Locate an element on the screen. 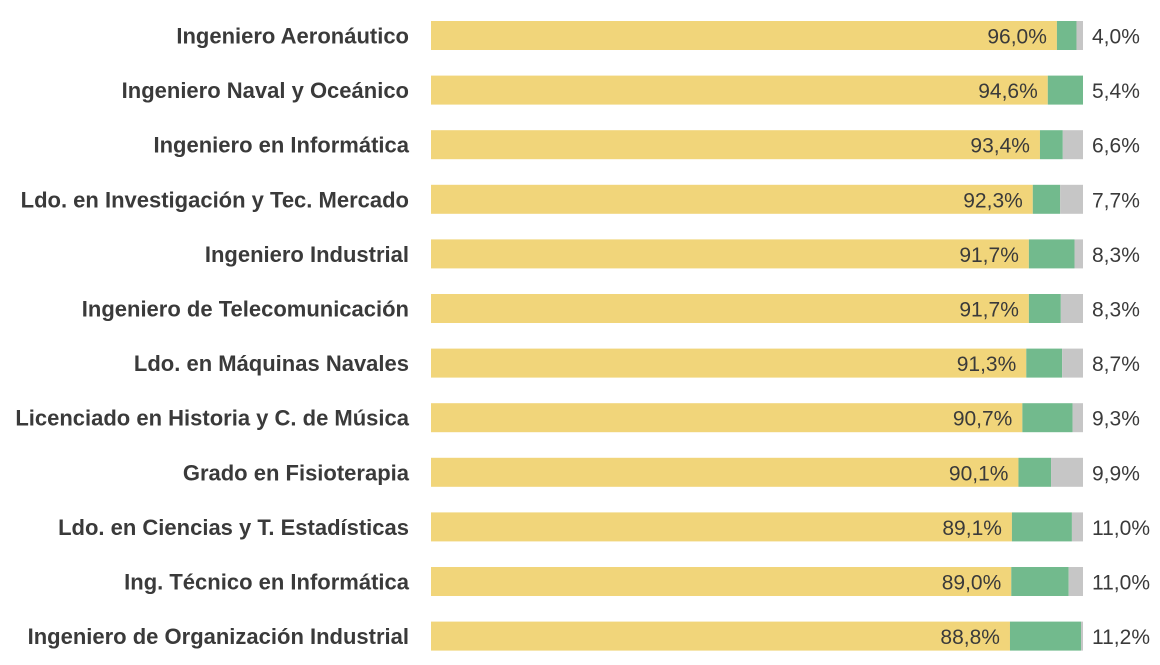  value-label: 90,1% is located at coordinates (979, 473).